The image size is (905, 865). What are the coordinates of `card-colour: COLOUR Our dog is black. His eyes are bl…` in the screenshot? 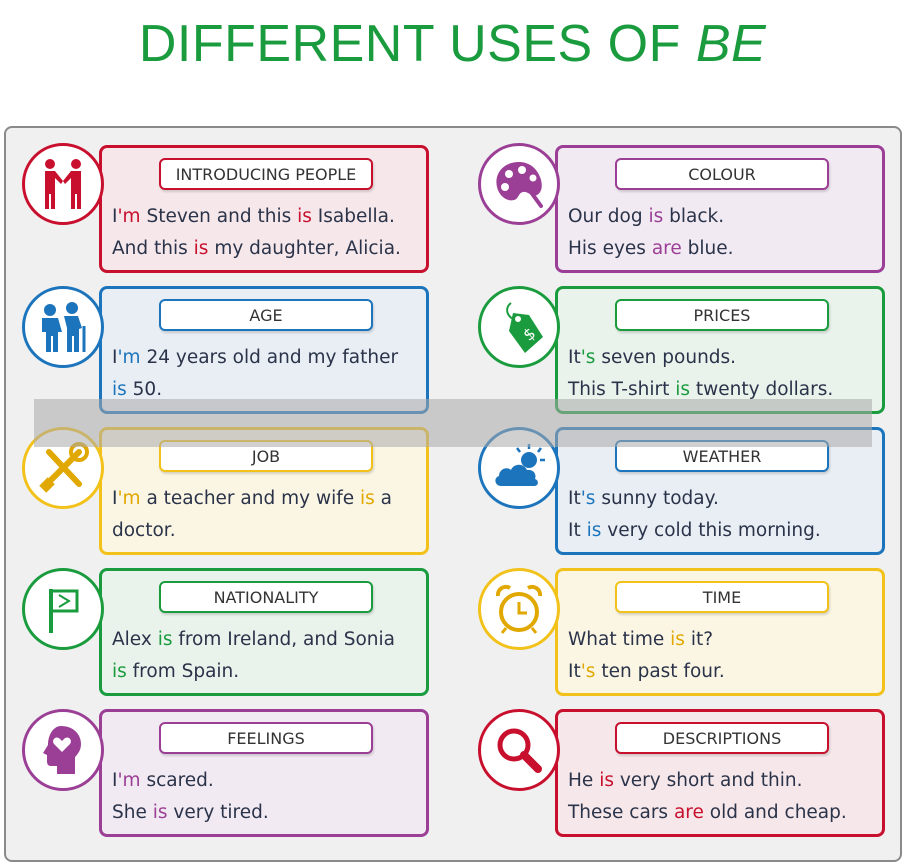 It's located at (720, 209).